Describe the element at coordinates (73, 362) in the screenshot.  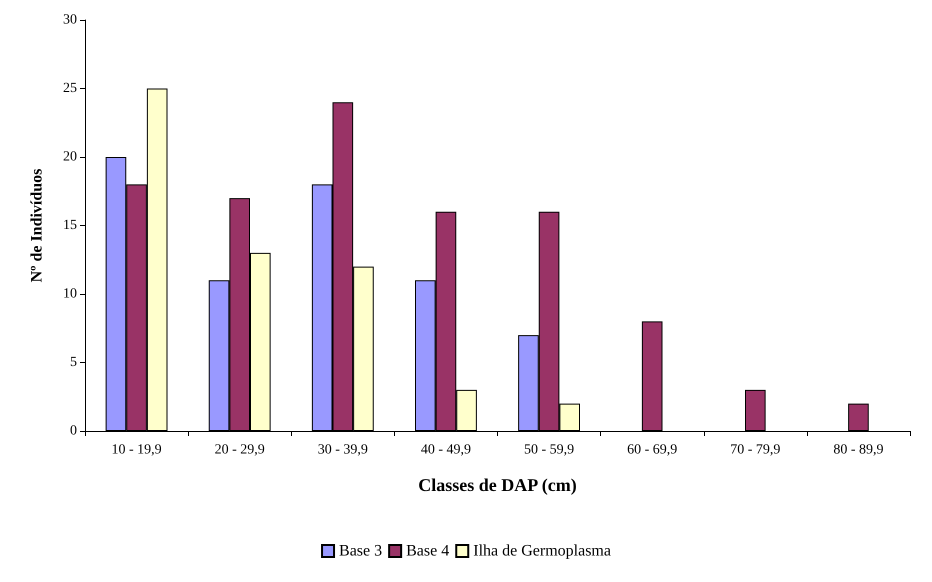
I see `y-tick-label: 5` at that location.